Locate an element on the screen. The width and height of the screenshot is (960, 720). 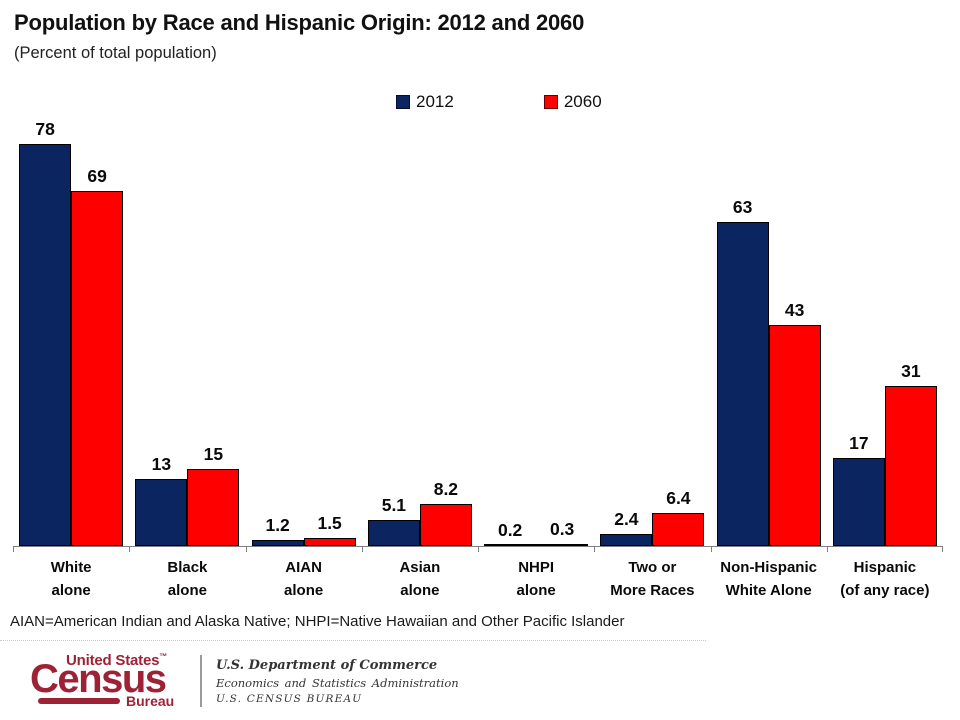
legend-item-2012: 2012 is located at coordinates (425, 102).